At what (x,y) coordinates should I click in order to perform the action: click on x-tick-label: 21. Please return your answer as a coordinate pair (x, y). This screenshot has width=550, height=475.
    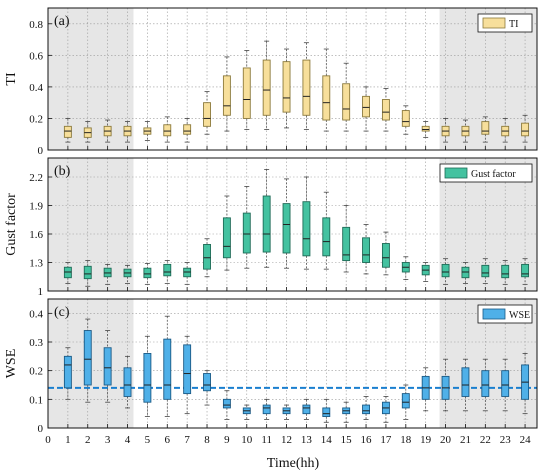
    Looking at the image, I should click on (465, 440).